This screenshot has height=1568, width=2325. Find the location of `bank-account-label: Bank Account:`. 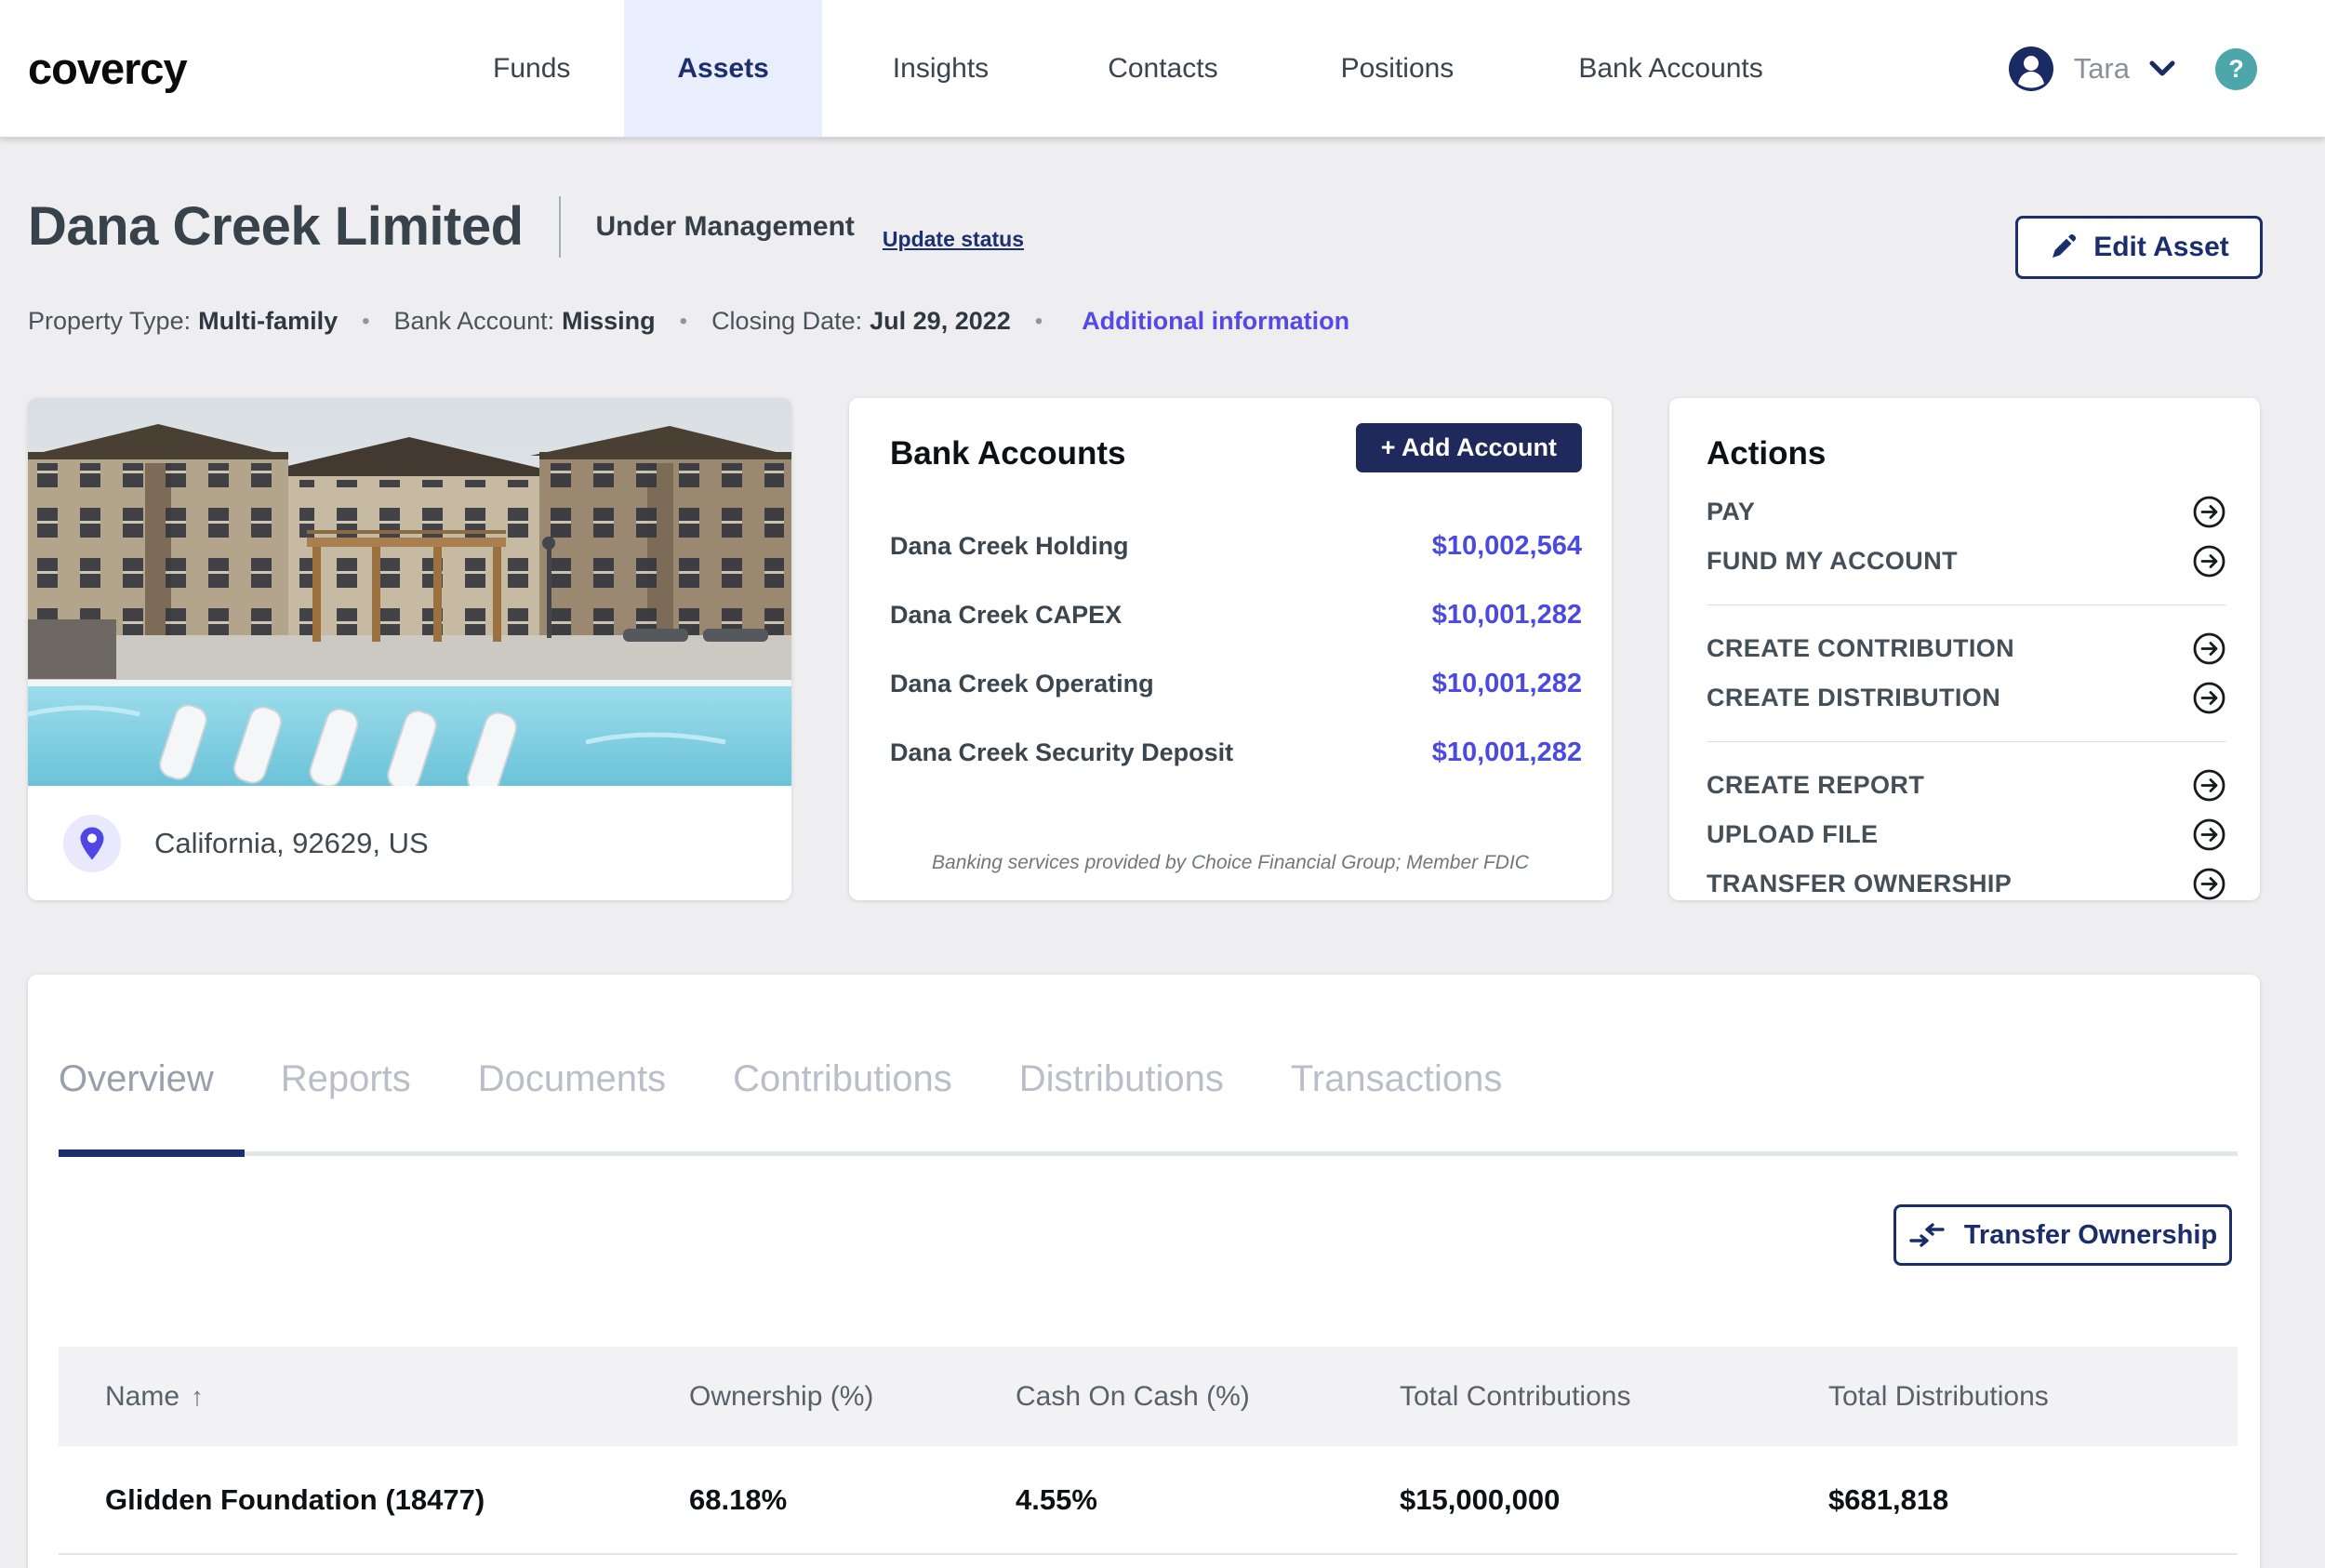

bank-account-label: Bank Account: is located at coordinates (474, 321).